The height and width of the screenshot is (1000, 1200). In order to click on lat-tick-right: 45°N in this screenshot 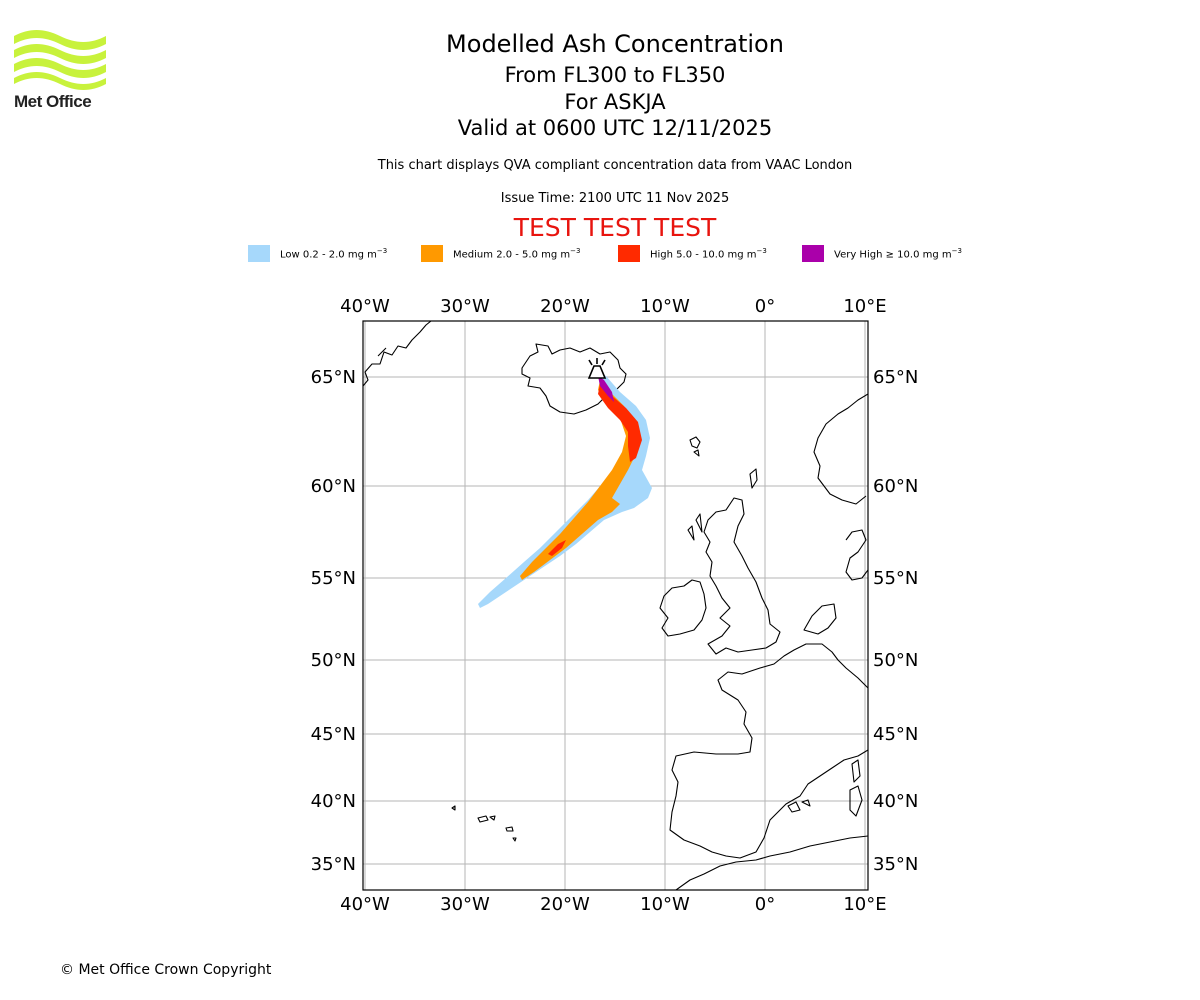, I will do `click(895, 734)`.